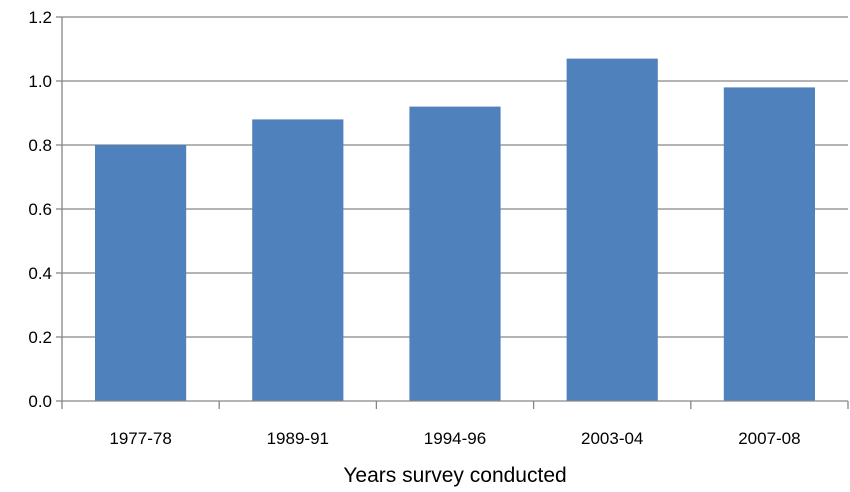 Image resolution: width=850 pixels, height=492 pixels. What do you see at coordinates (140, 438) in the screenshot?
I see `x-tick-label: 1977-78` at bounding box center [140, 438].